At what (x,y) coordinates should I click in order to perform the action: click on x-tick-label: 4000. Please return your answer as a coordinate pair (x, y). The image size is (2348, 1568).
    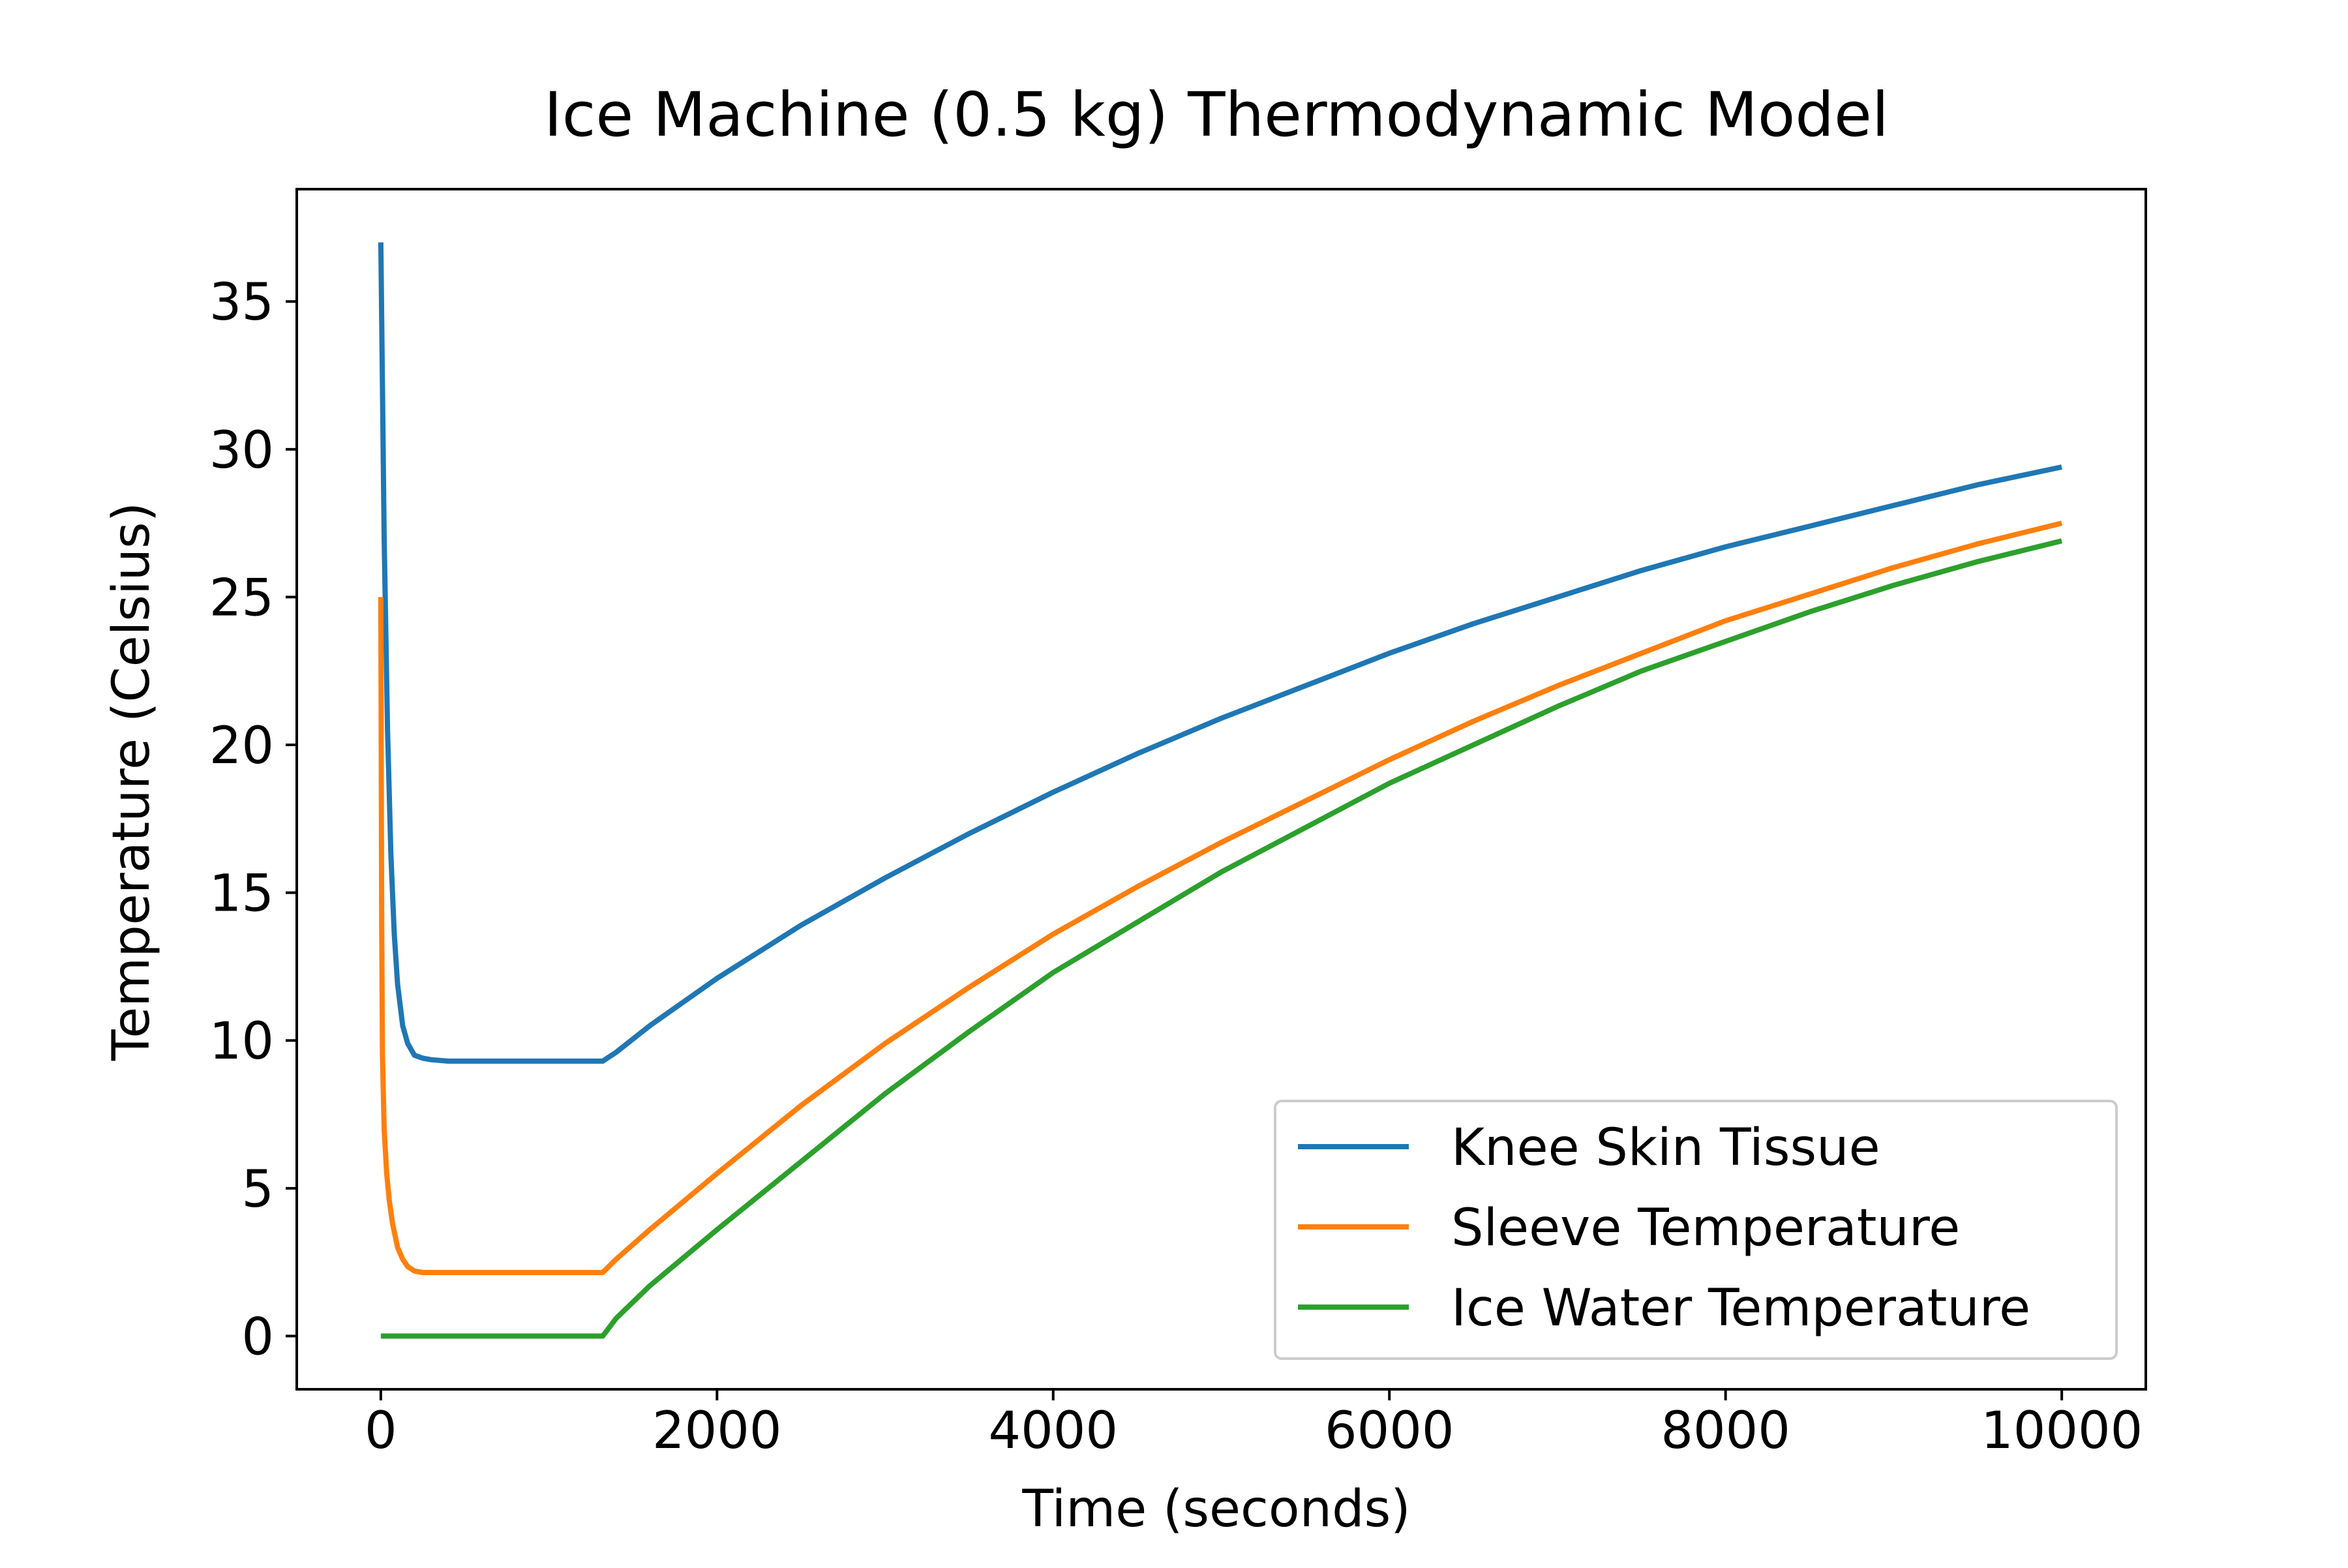
    Looking at the image, I should click on (1054, 1431).